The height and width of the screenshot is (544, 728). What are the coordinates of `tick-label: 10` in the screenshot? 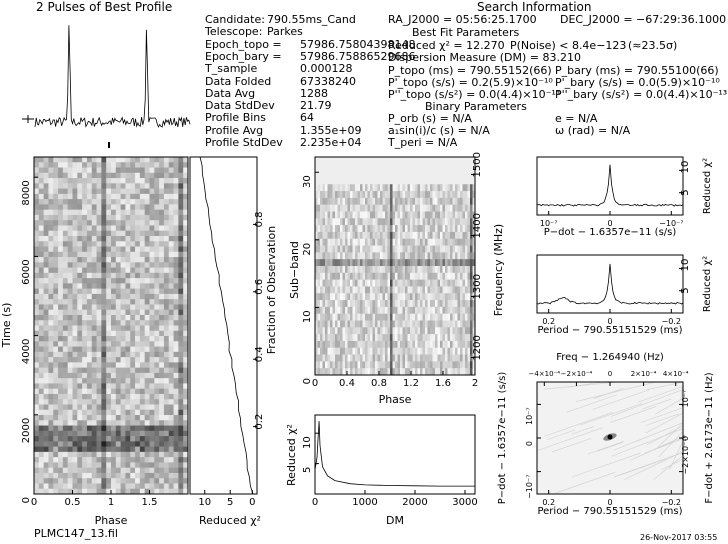 It's located at (204, 502).